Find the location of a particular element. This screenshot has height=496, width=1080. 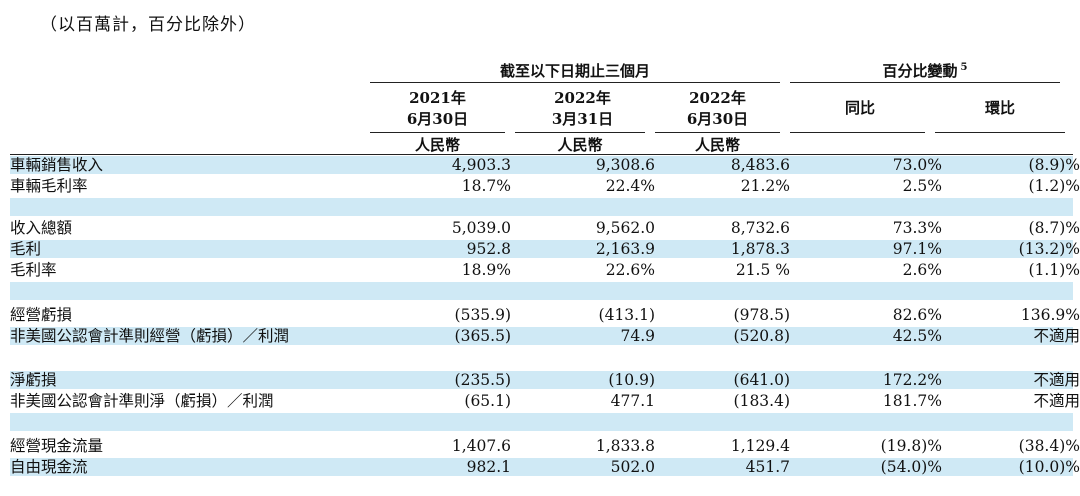

column-2-year: 2022年 is located at coordinates (582, 98).